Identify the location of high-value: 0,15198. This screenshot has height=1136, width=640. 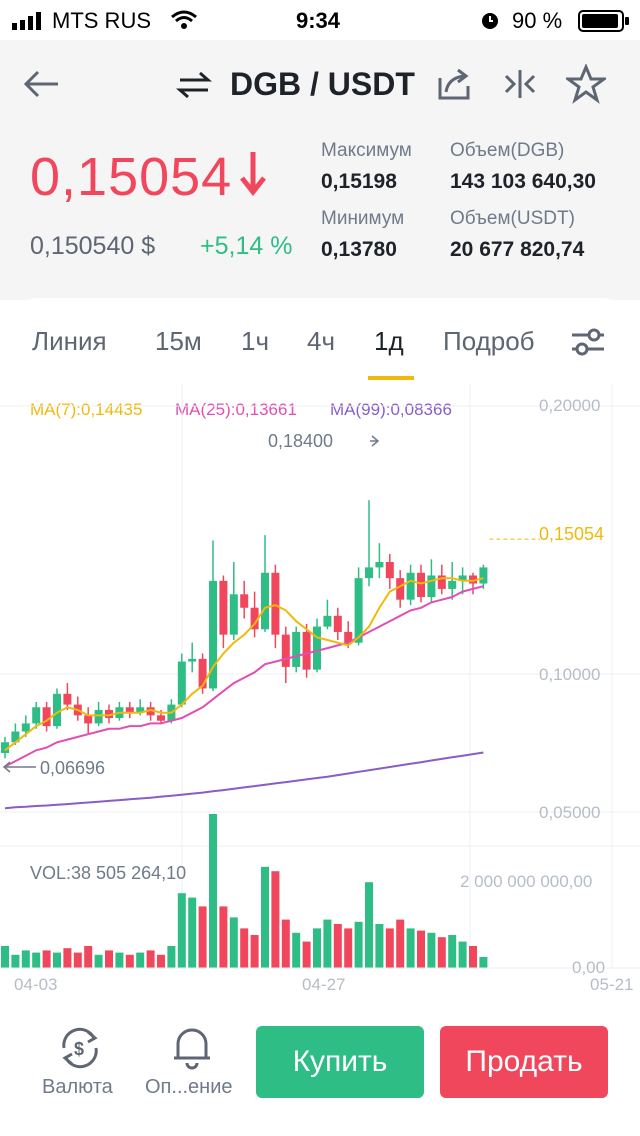
(359, 181).